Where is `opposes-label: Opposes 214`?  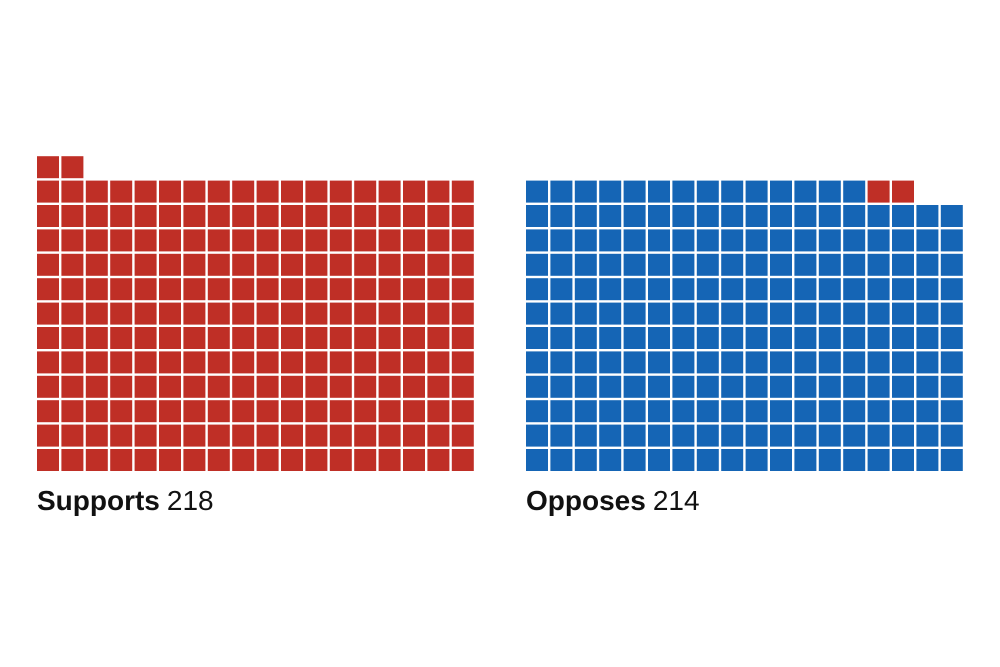
opposes-label: Opposes 214 is located at coordinates (613, 501).